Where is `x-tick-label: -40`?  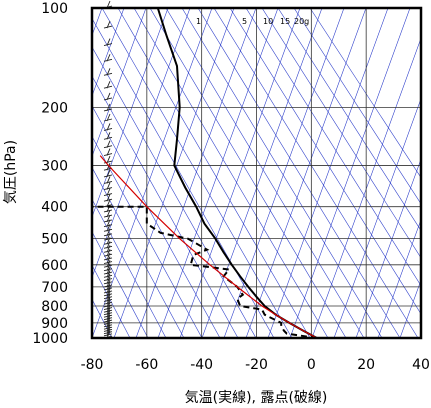
x-tick-label: -40 is located at coordinates (201, 365).